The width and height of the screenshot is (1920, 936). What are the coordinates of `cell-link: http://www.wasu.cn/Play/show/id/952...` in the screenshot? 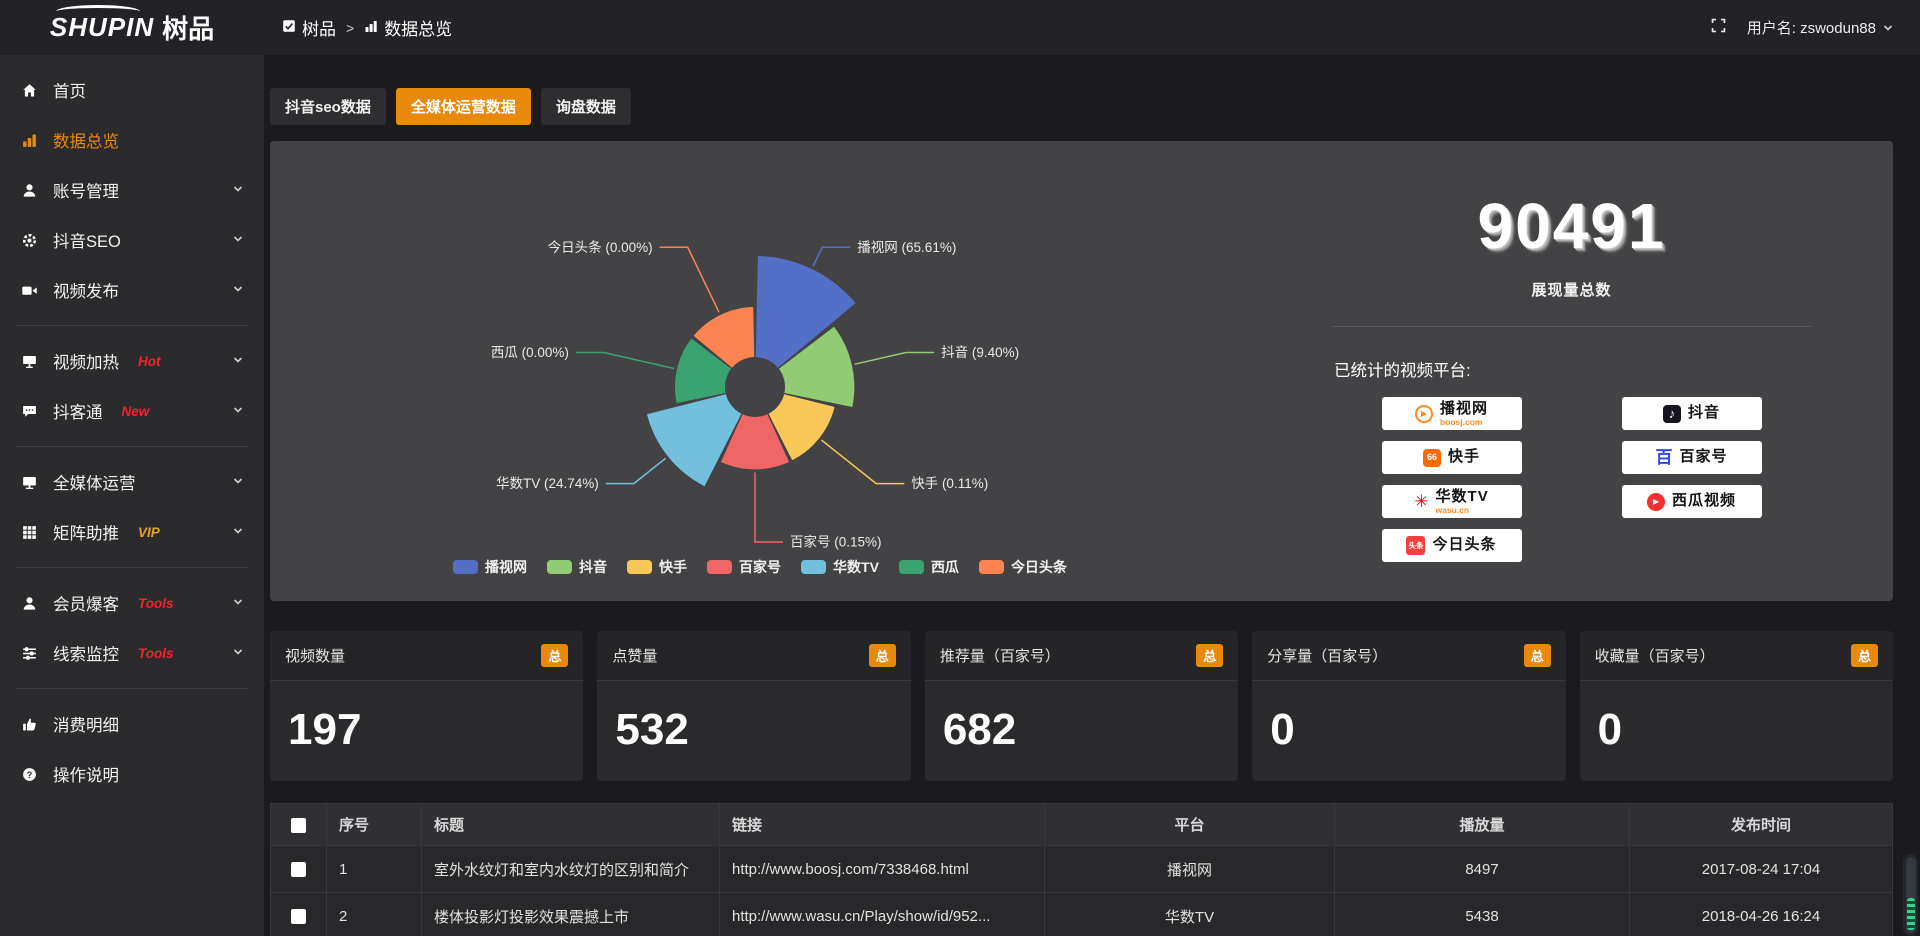 It's located at (882, 914).